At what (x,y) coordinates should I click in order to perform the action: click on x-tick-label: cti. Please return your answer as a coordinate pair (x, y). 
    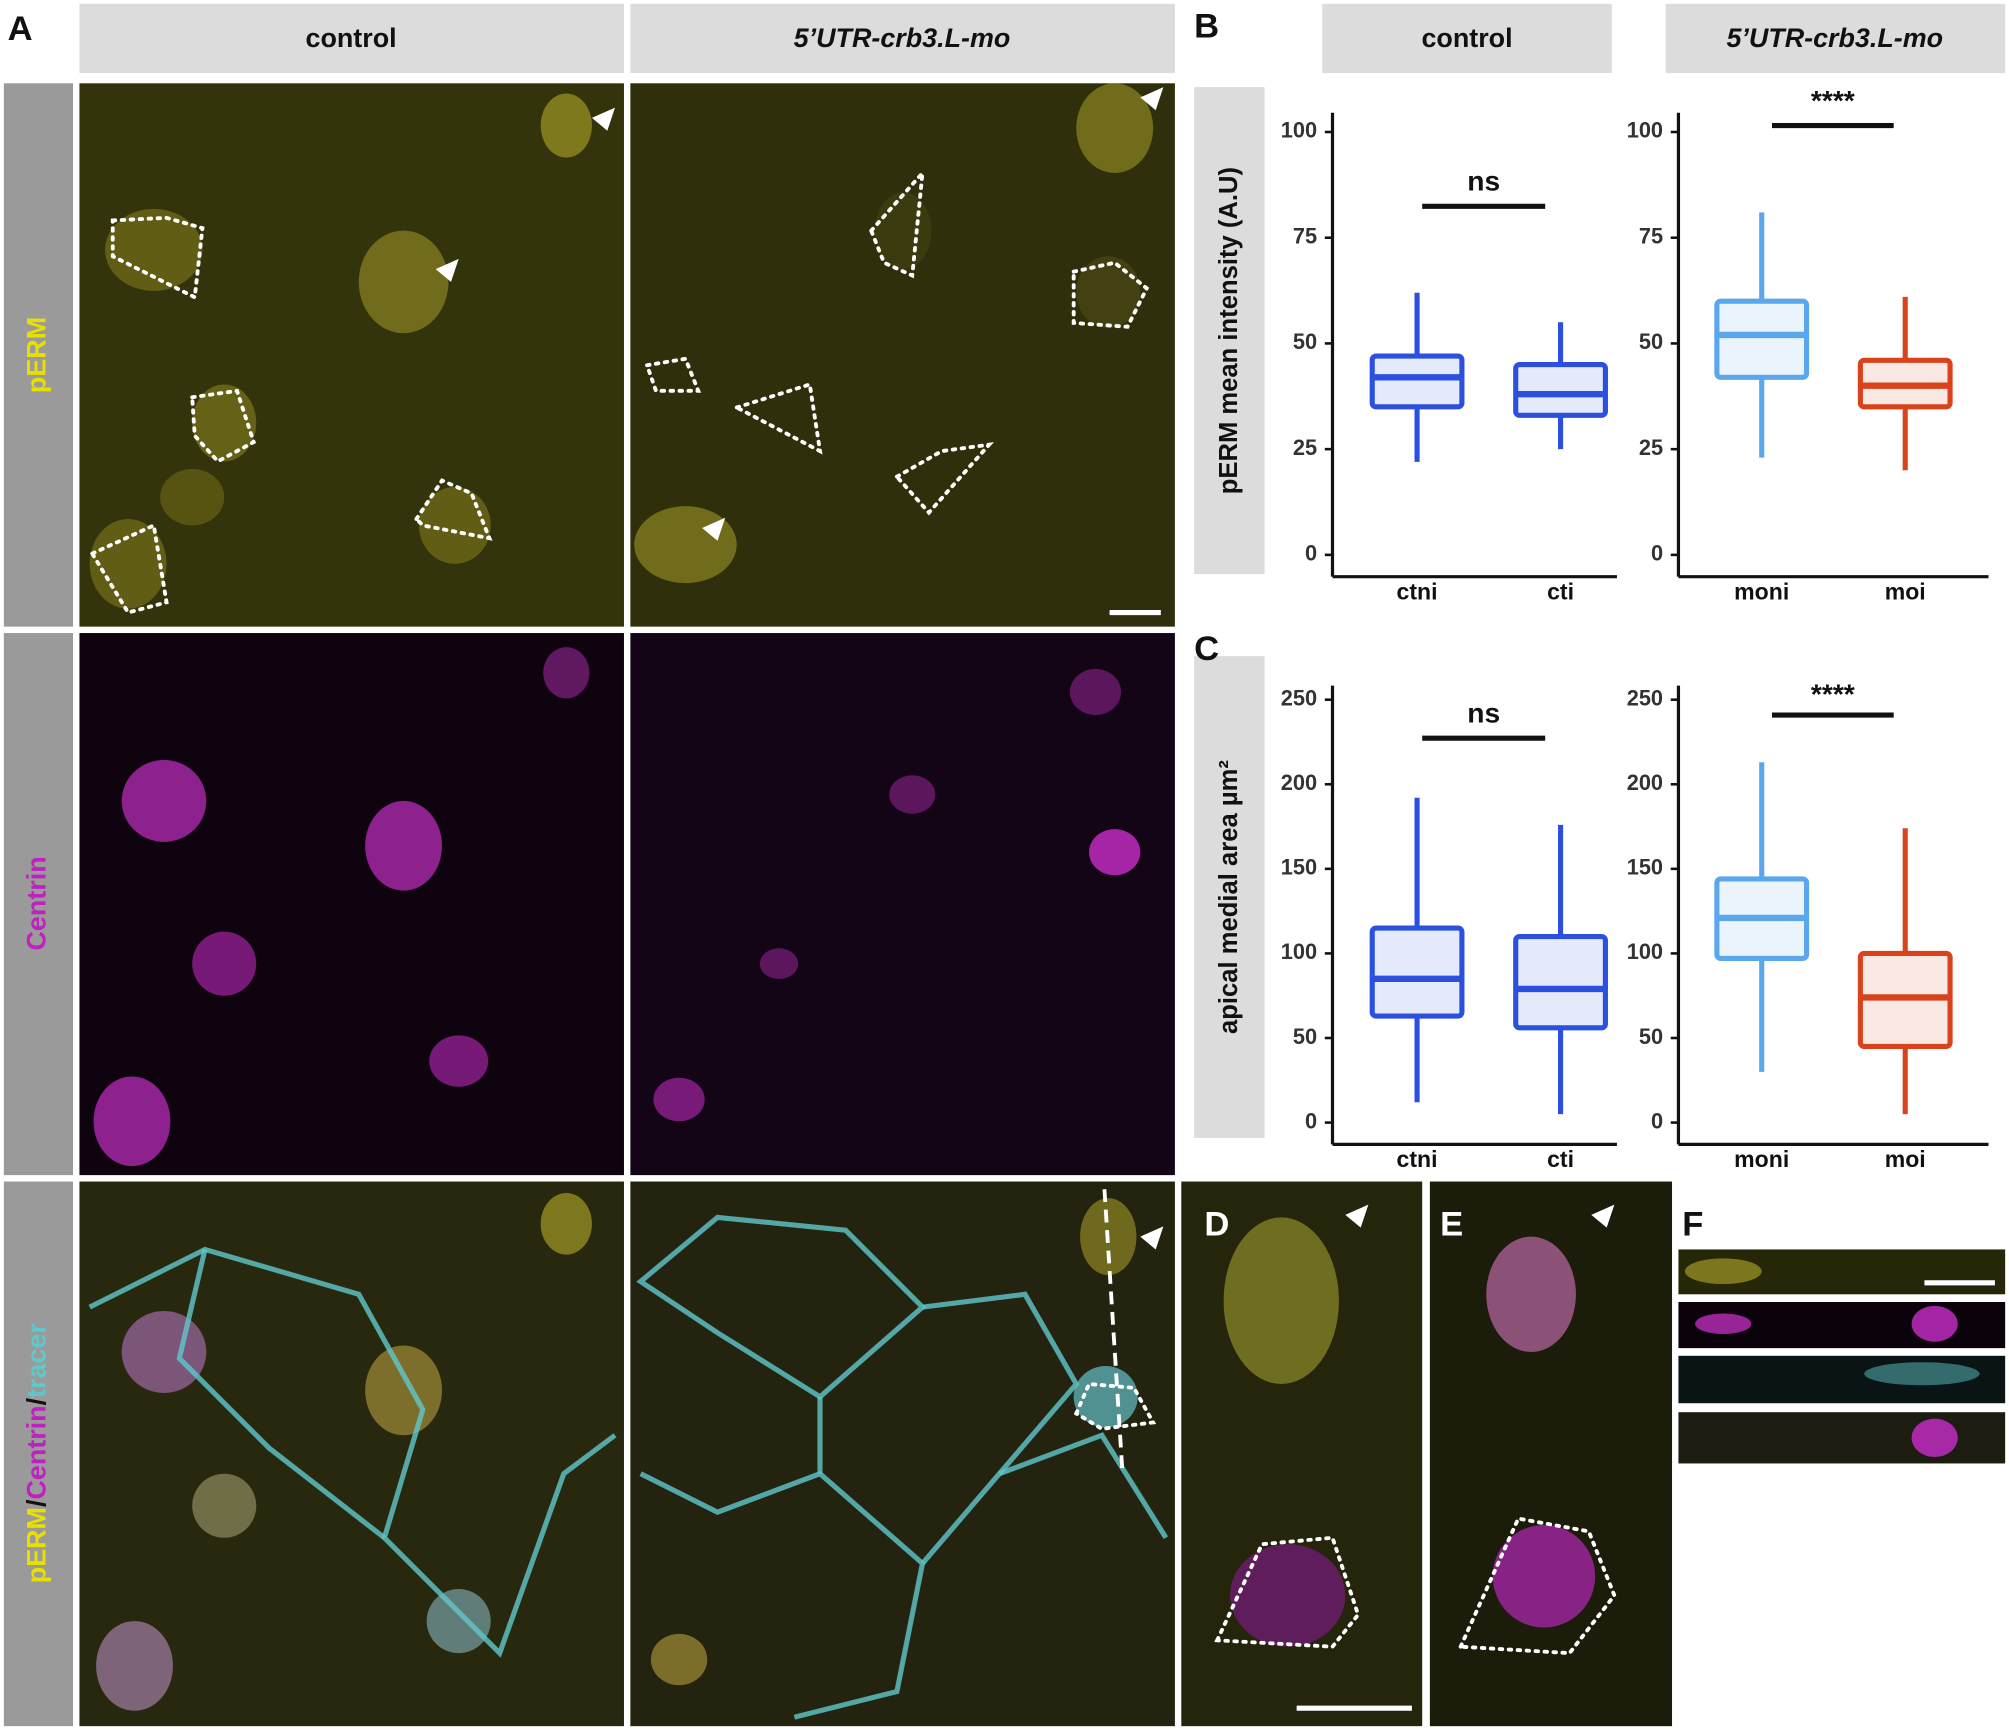
    Looking at the image, I should click on (1560, 591).